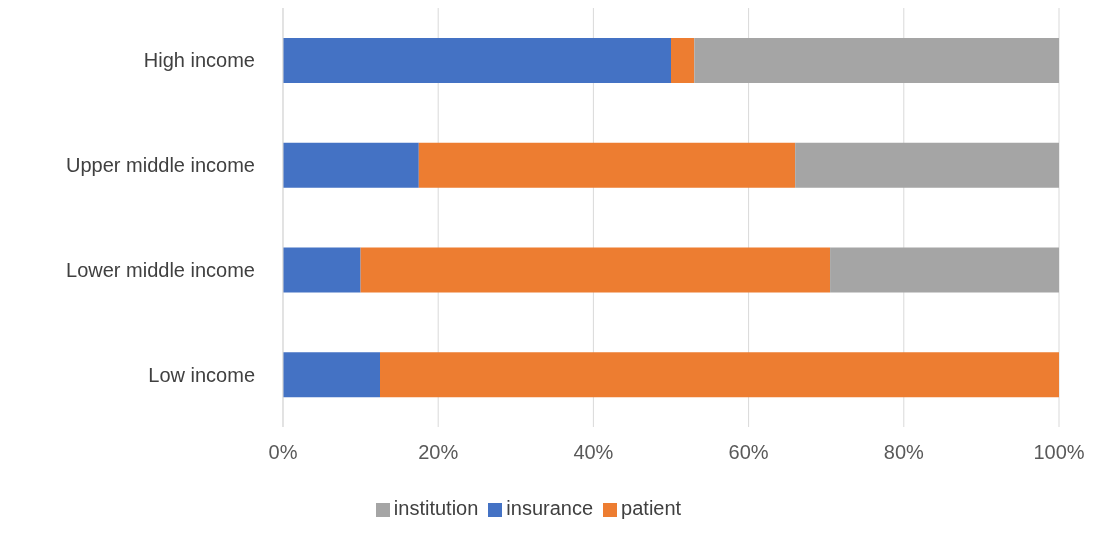 This screenshot has height=534, width=1107. Describe the element at coordinates (593, 452) in the screenshot. I see `x-tick-label: 40%` at that location.